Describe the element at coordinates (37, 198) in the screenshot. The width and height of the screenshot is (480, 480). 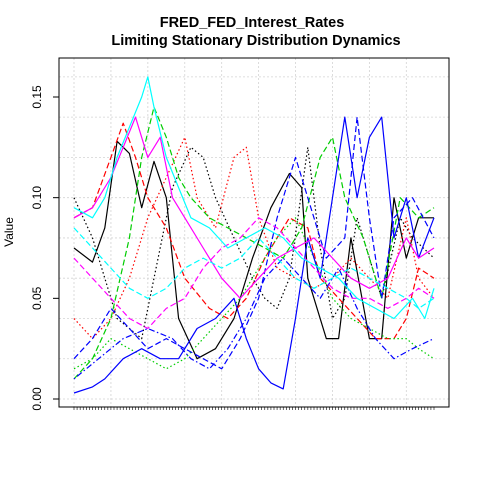
I see `y-tick-label: 0.10` at that location.